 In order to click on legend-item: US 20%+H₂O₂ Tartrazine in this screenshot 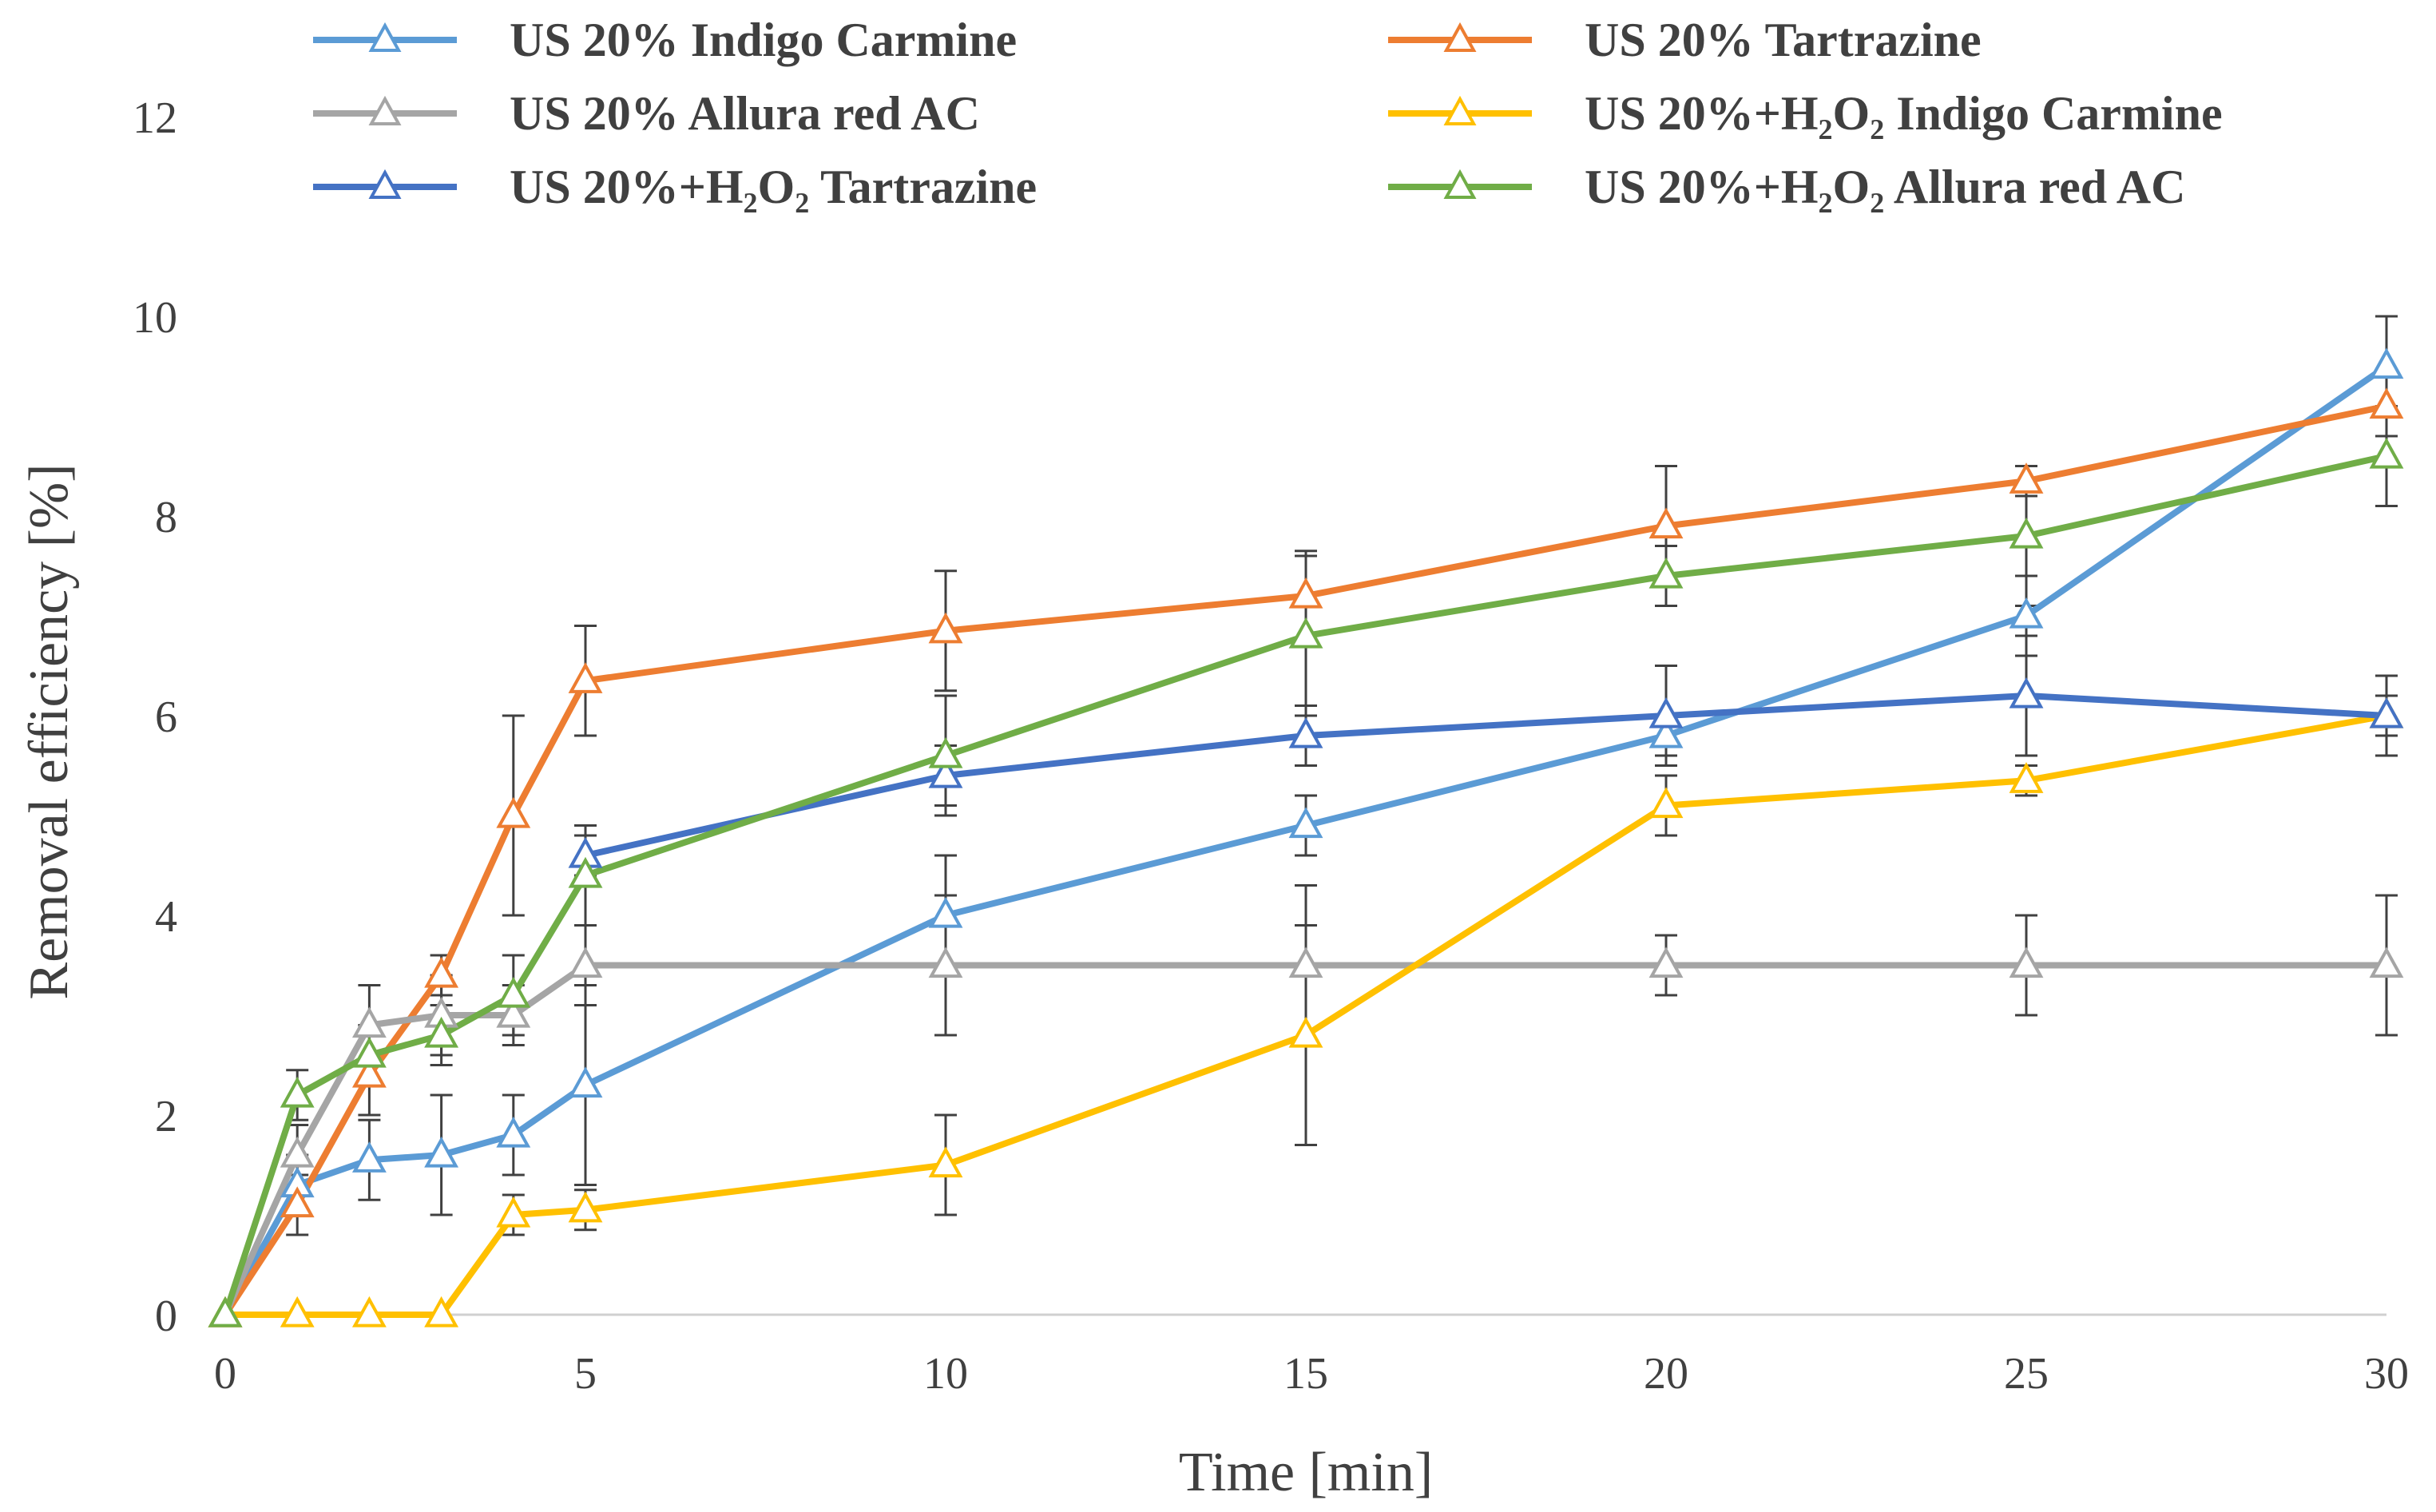, I will do `click(675, 187)`.